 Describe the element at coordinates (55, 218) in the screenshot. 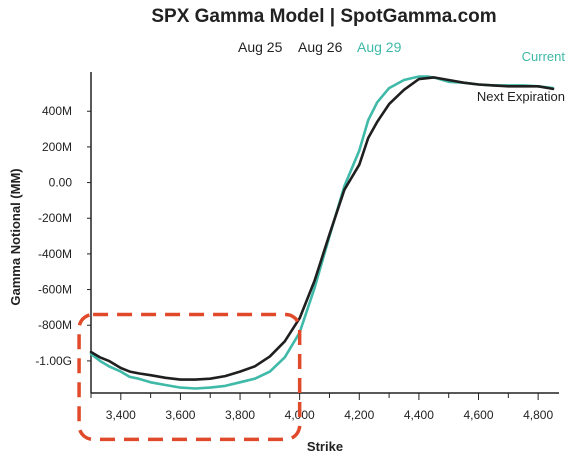

I see `y-tick-label: -200M` at that location.